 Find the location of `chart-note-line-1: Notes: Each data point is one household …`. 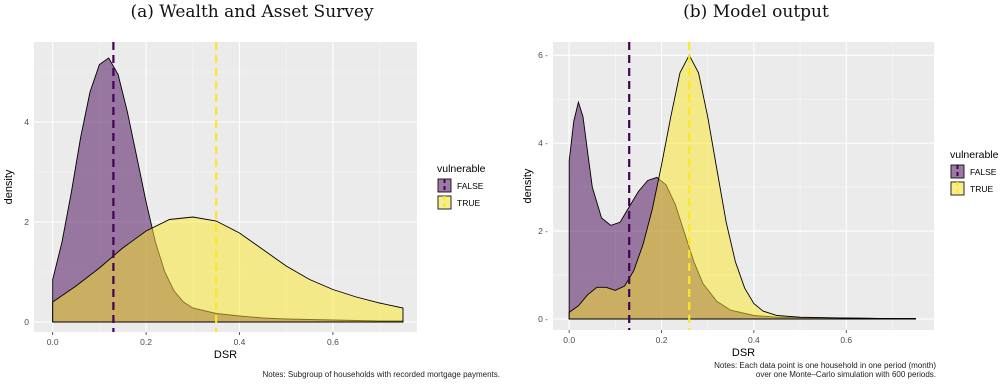

chart-note-line-1: Notes: Each data point is one household … is located at coordinates (825, 365).